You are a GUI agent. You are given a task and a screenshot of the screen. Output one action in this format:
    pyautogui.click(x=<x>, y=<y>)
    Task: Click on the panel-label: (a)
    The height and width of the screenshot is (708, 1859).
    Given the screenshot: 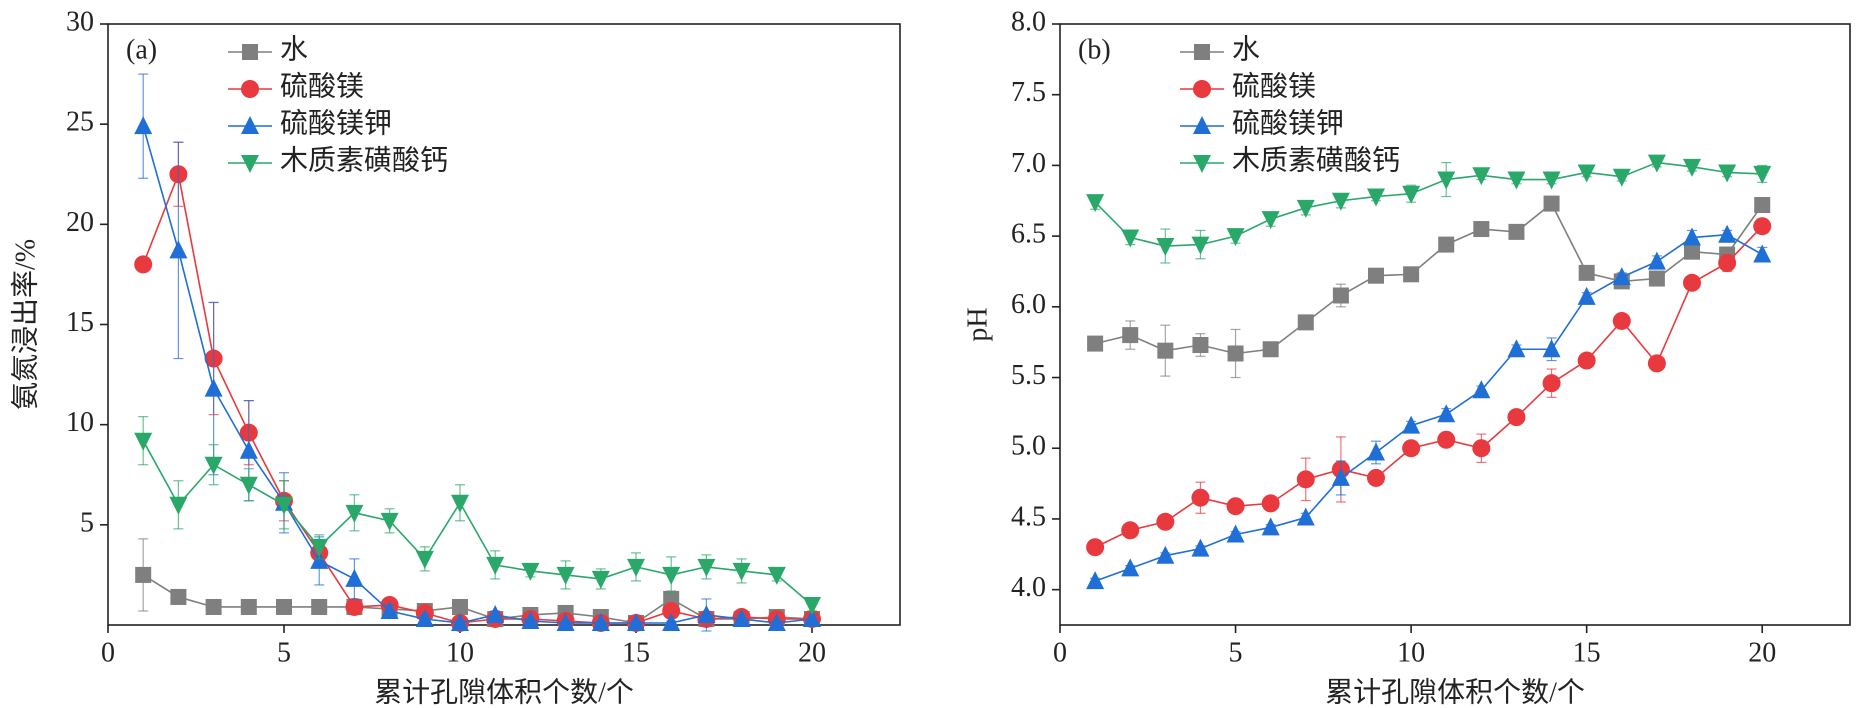 What is the action you would take?
    pyautogui.click(x=141, y=49)
    